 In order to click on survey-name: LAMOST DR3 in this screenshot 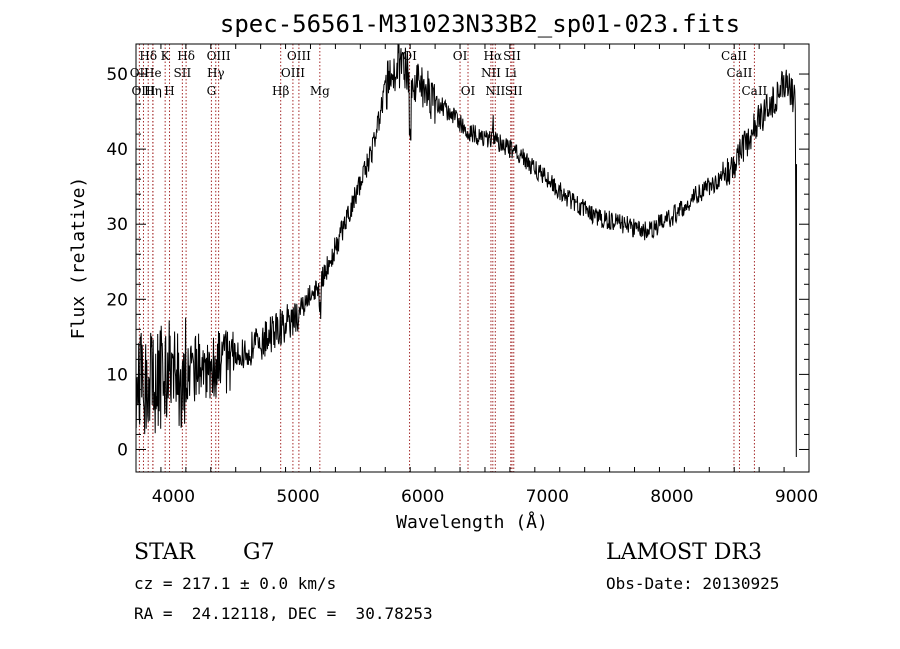, I will do `click(684, 552)`.